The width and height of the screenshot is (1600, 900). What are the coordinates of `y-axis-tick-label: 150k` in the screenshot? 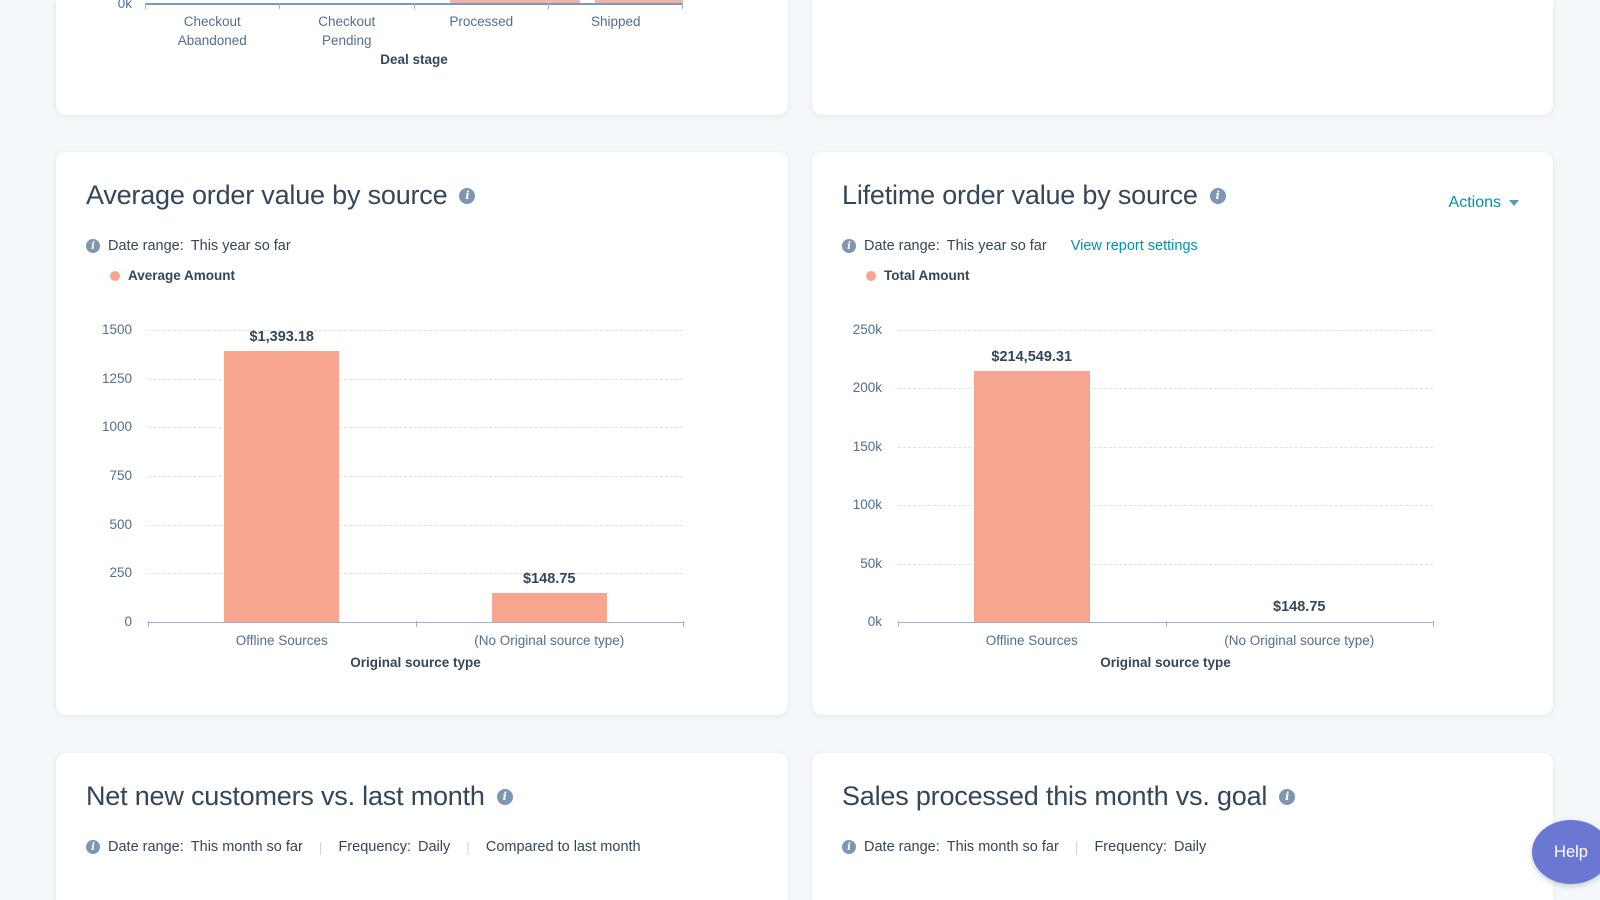 It's located at (867, 446).